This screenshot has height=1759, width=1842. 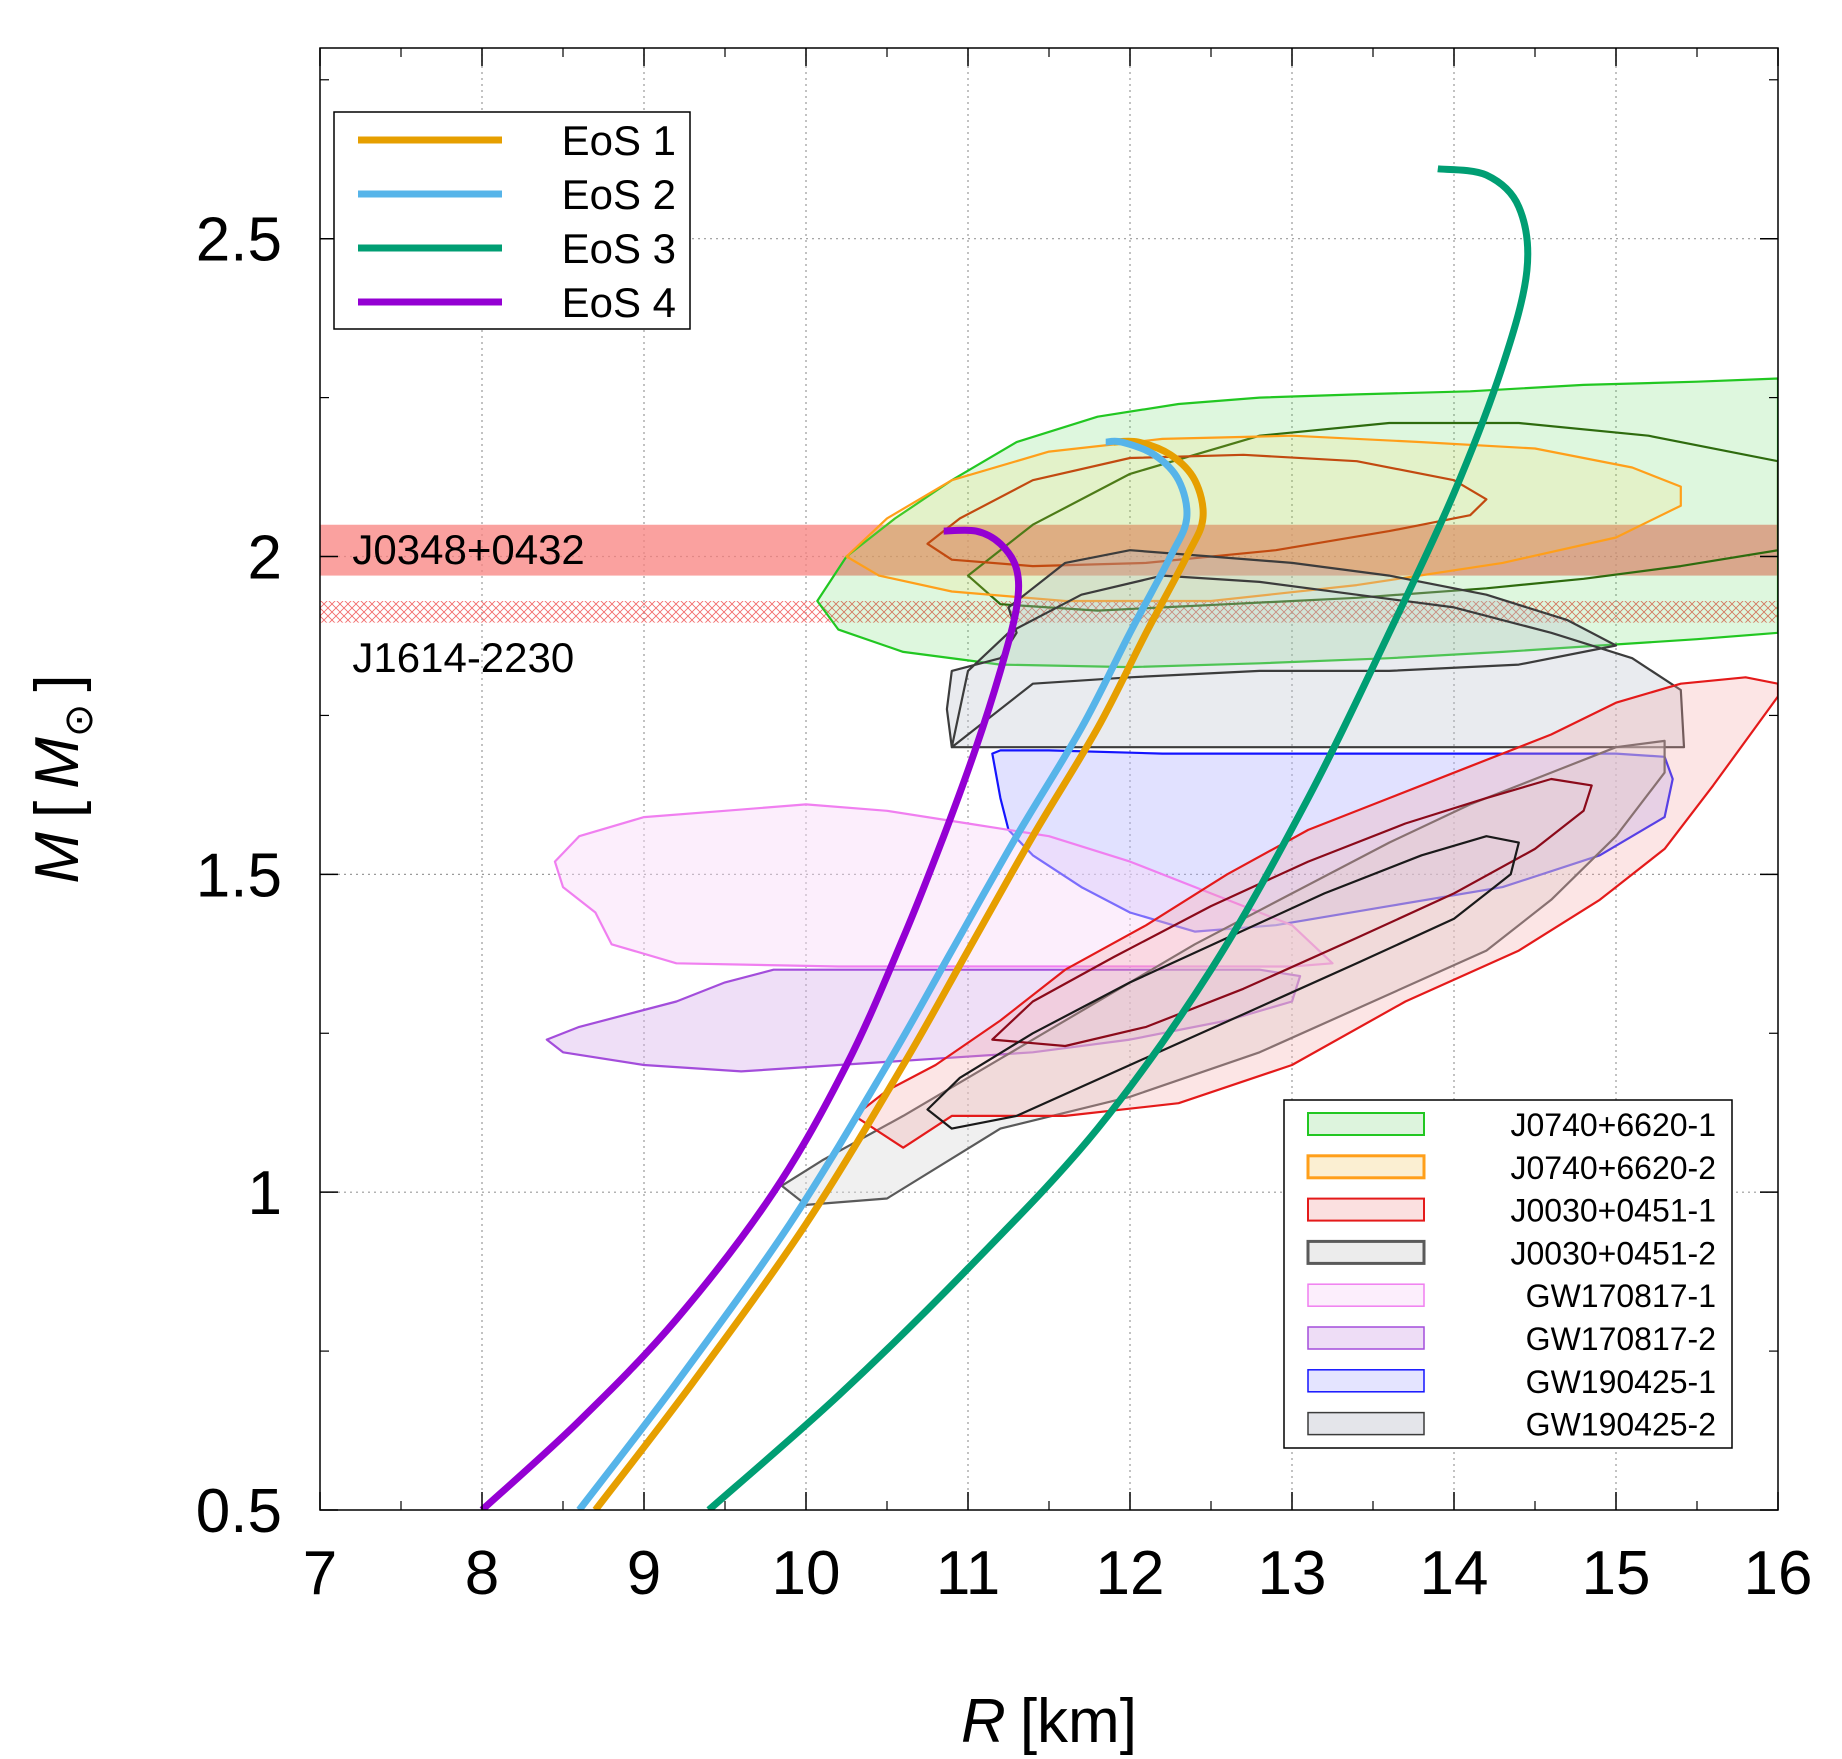 I want to click on legend-eos-label-eos-2: EoS 2, so click(x=619, y=194).